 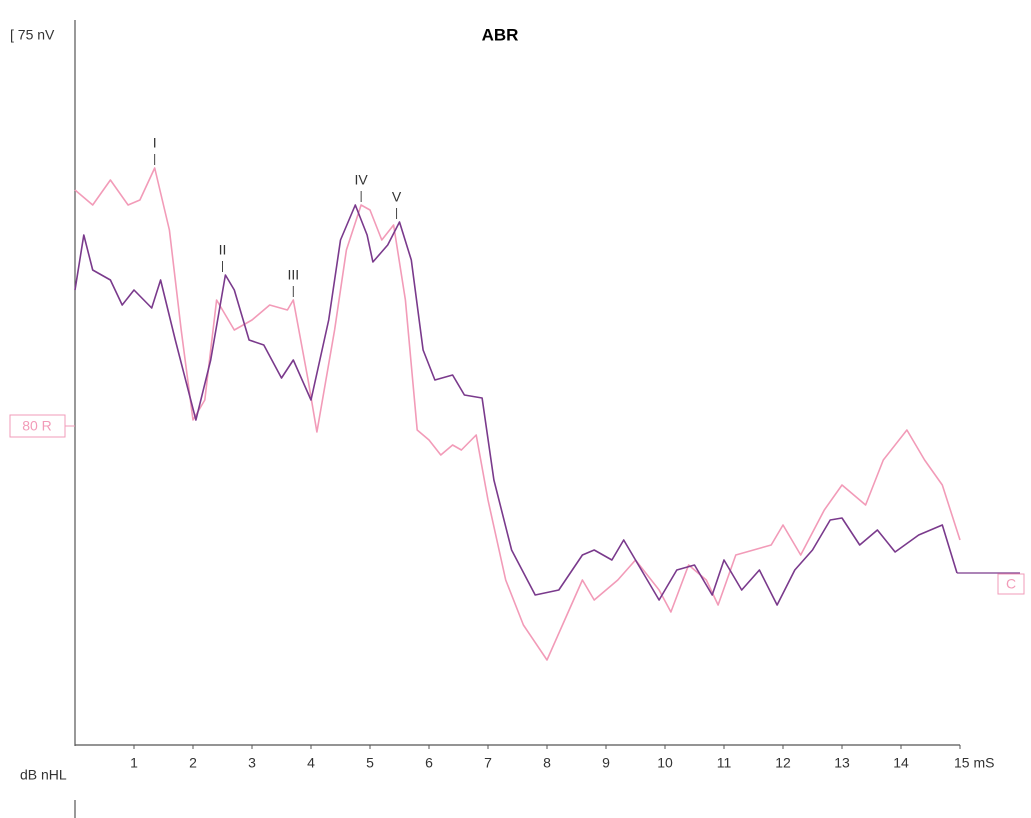 I want to click on x-tick-label: 10, so click(x=665, y=763).